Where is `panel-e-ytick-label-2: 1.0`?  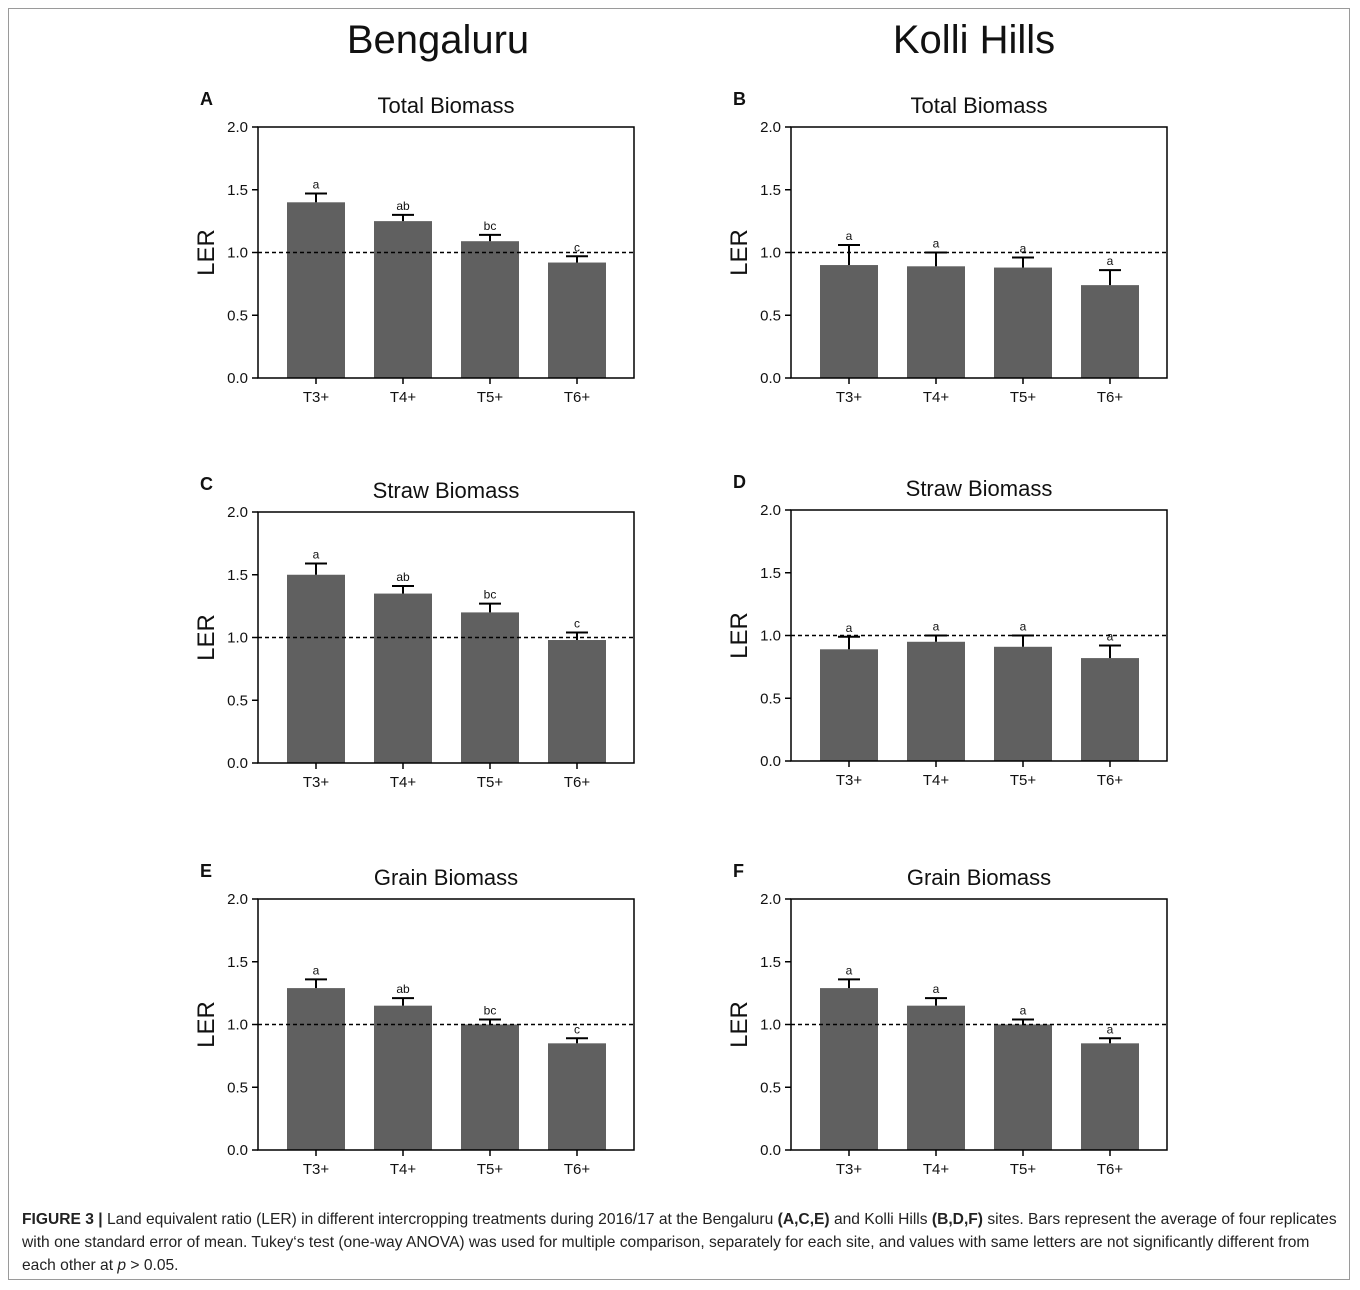 panel-e-ytick-label-2: 1.0 is located at coordinates (237, 1025).